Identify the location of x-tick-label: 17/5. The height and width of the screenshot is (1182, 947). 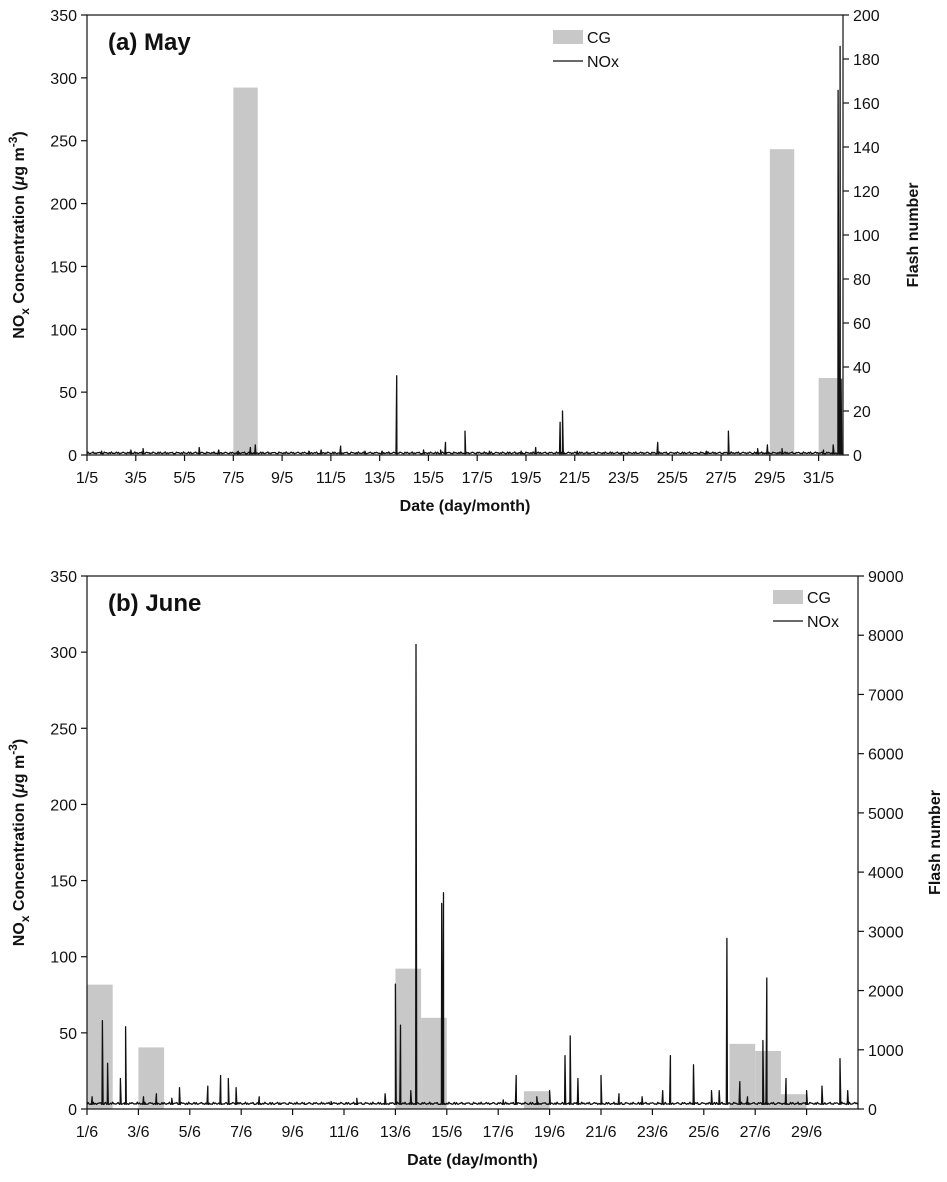
(477, 478).